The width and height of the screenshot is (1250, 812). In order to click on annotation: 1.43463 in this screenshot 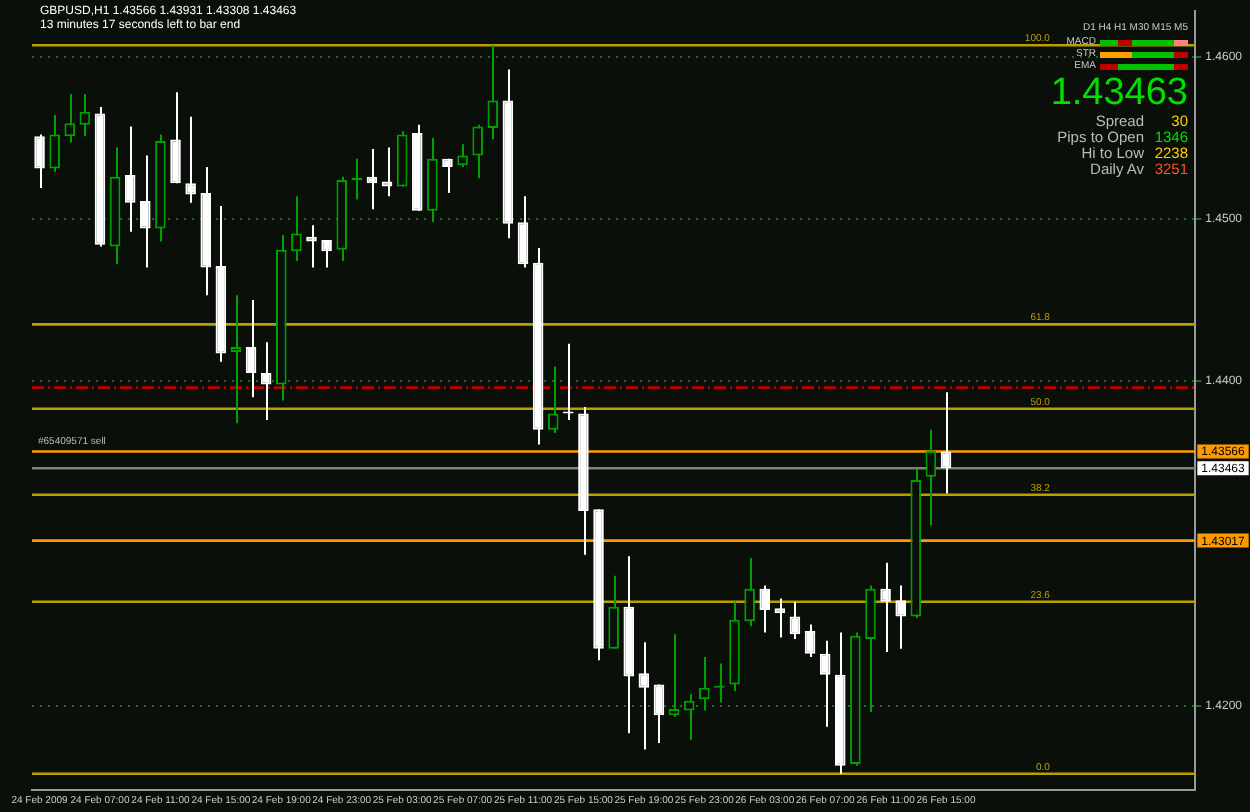, I will do `click(1119, 93)`.